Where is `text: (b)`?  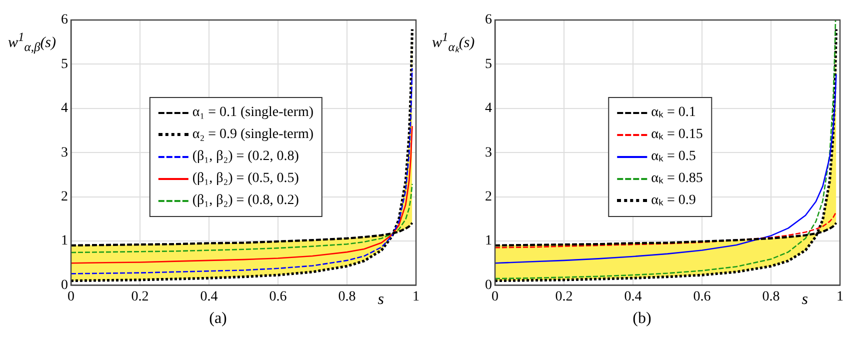
text: (b) is located at coordinates (642, 319).